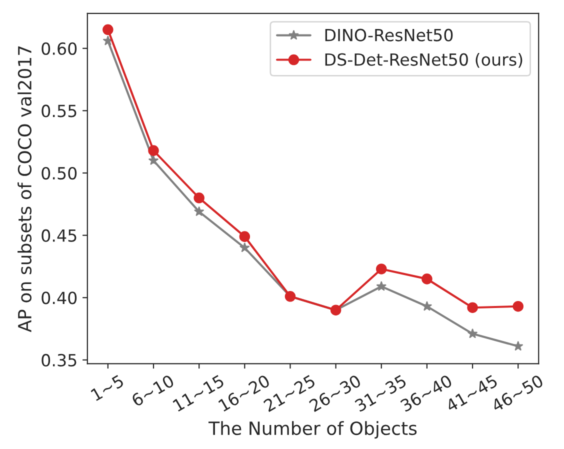 The width and height of the screenshot is (564, 449). Describe the element at coordinates (423, 60) in the screenshot. I see `legend-label: DS-Det-ResNet50 (ours)` at that location.